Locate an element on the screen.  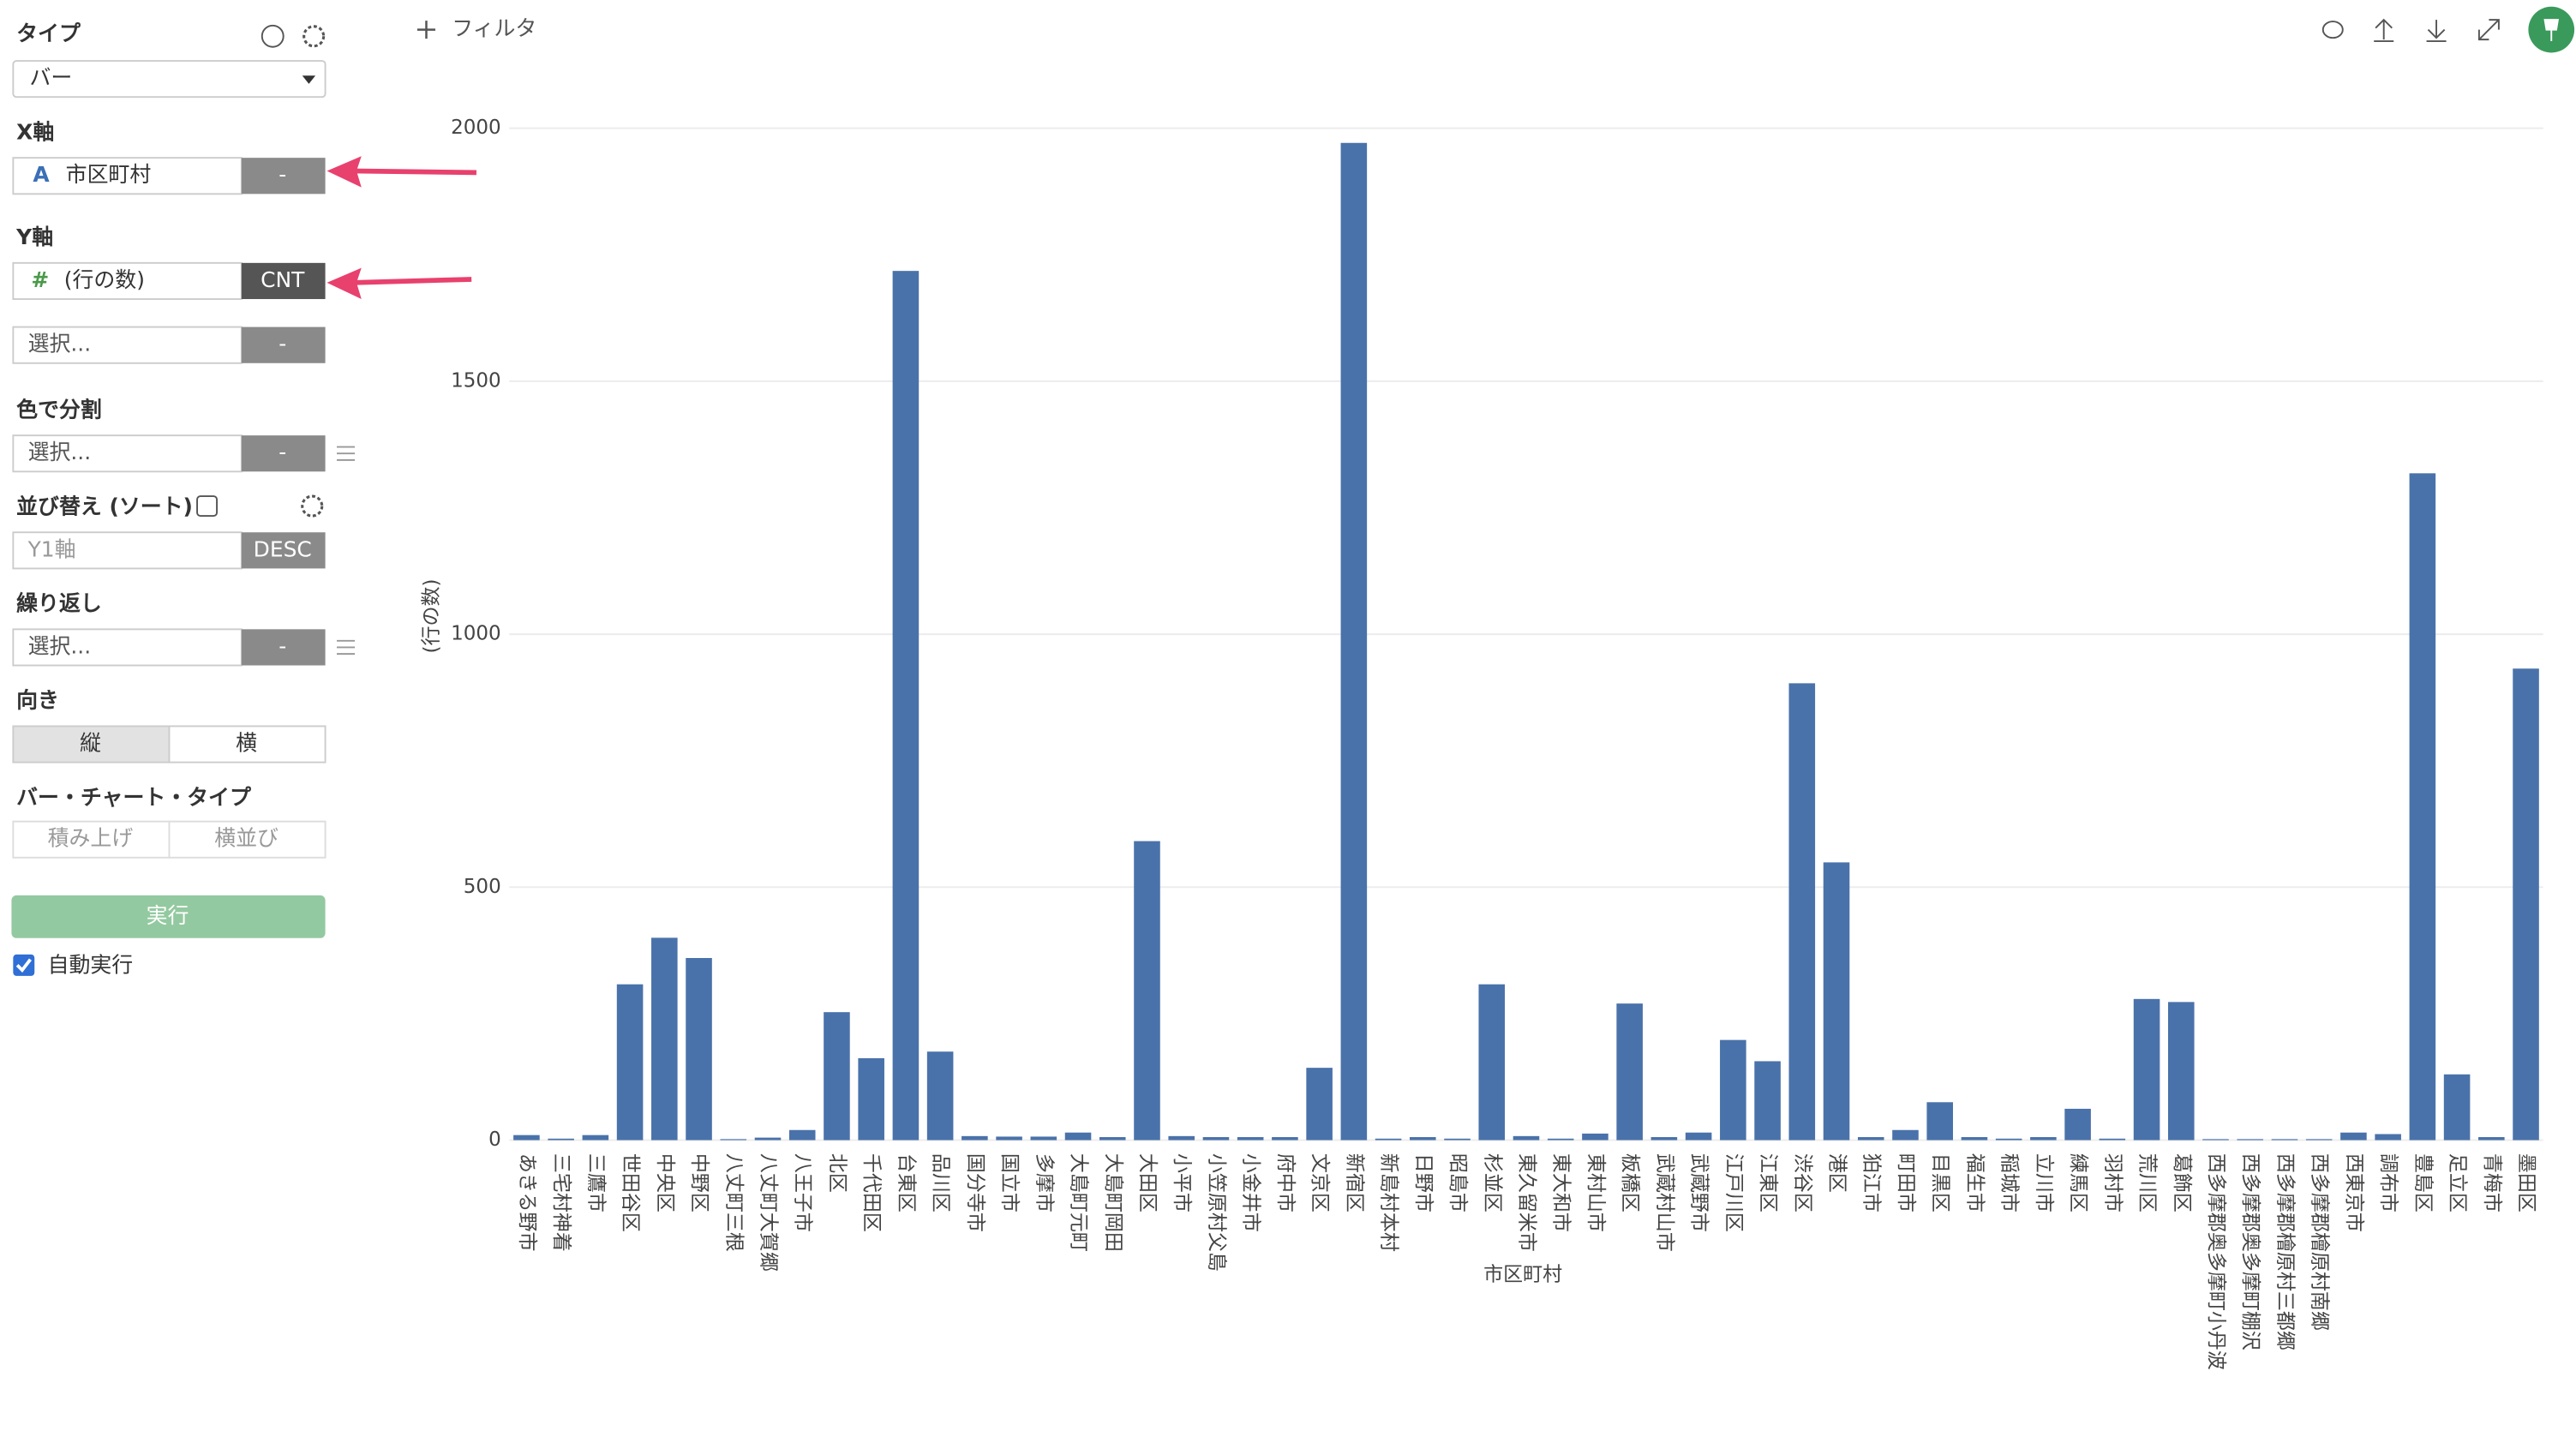
x-tick-label: 杉並区 is located at coordinates (1492, 1182).